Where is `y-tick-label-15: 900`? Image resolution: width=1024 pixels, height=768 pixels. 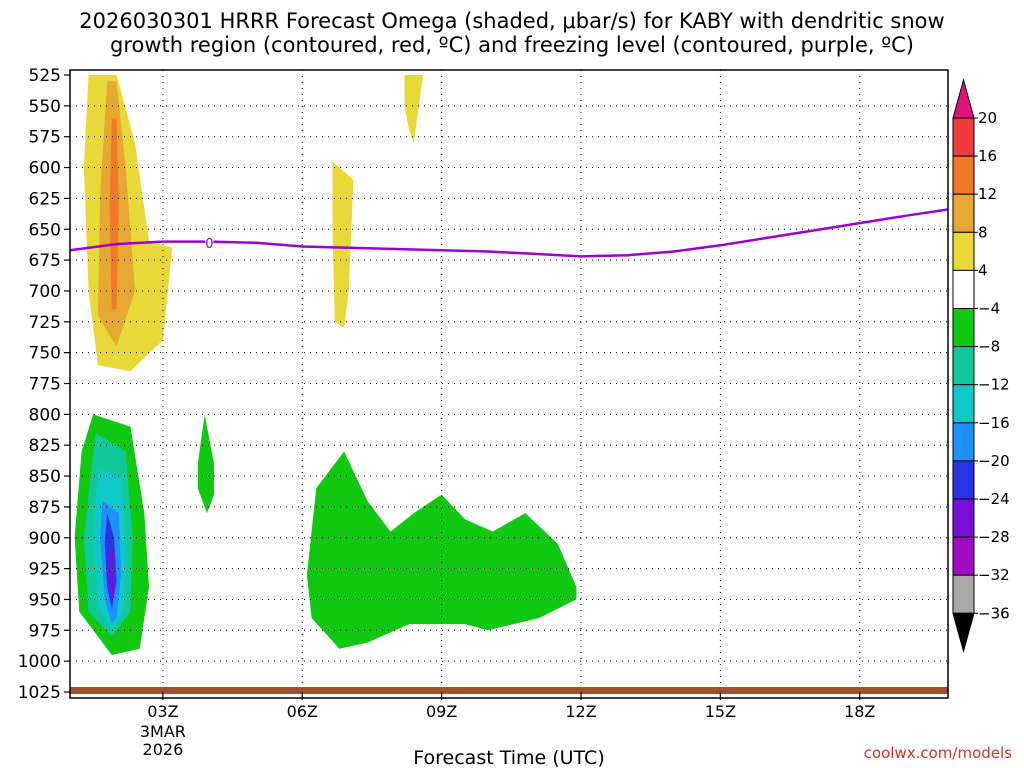 y-tick-label-15: 900 is located at coordinates (45, 539).